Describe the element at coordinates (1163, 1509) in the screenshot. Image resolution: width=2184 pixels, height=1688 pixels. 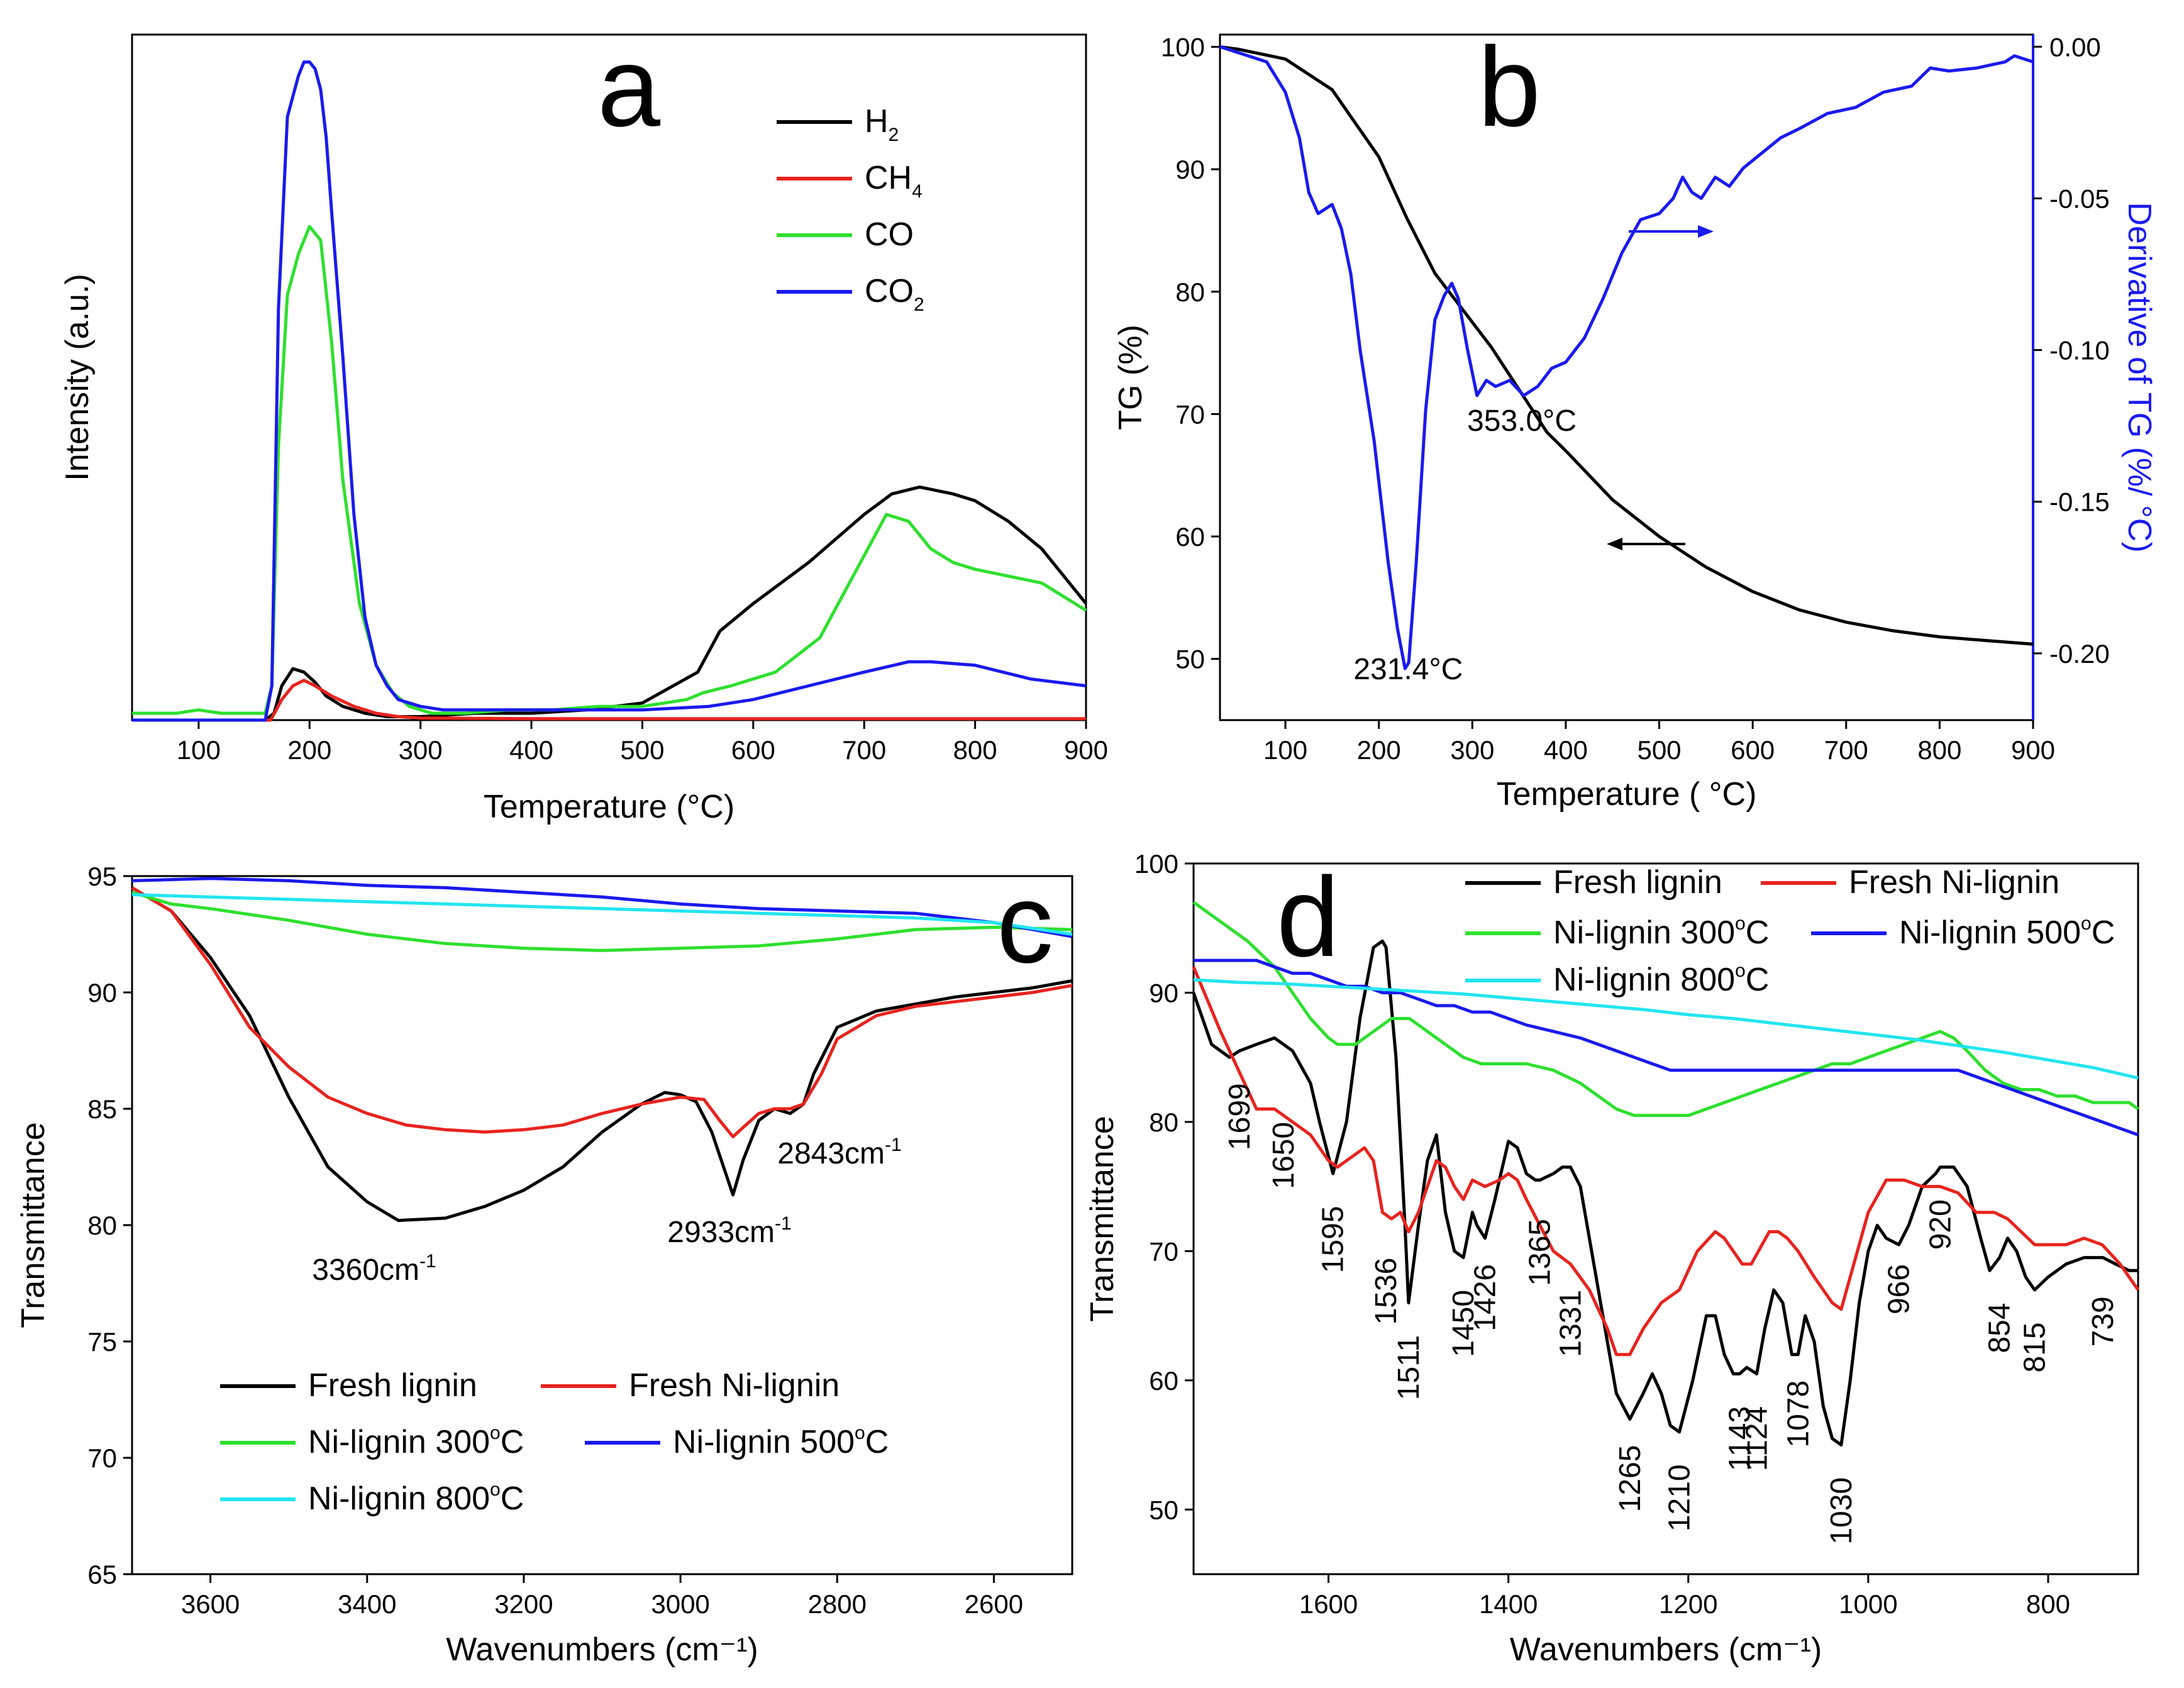
I see `d-ytick-label: 50` at that location.